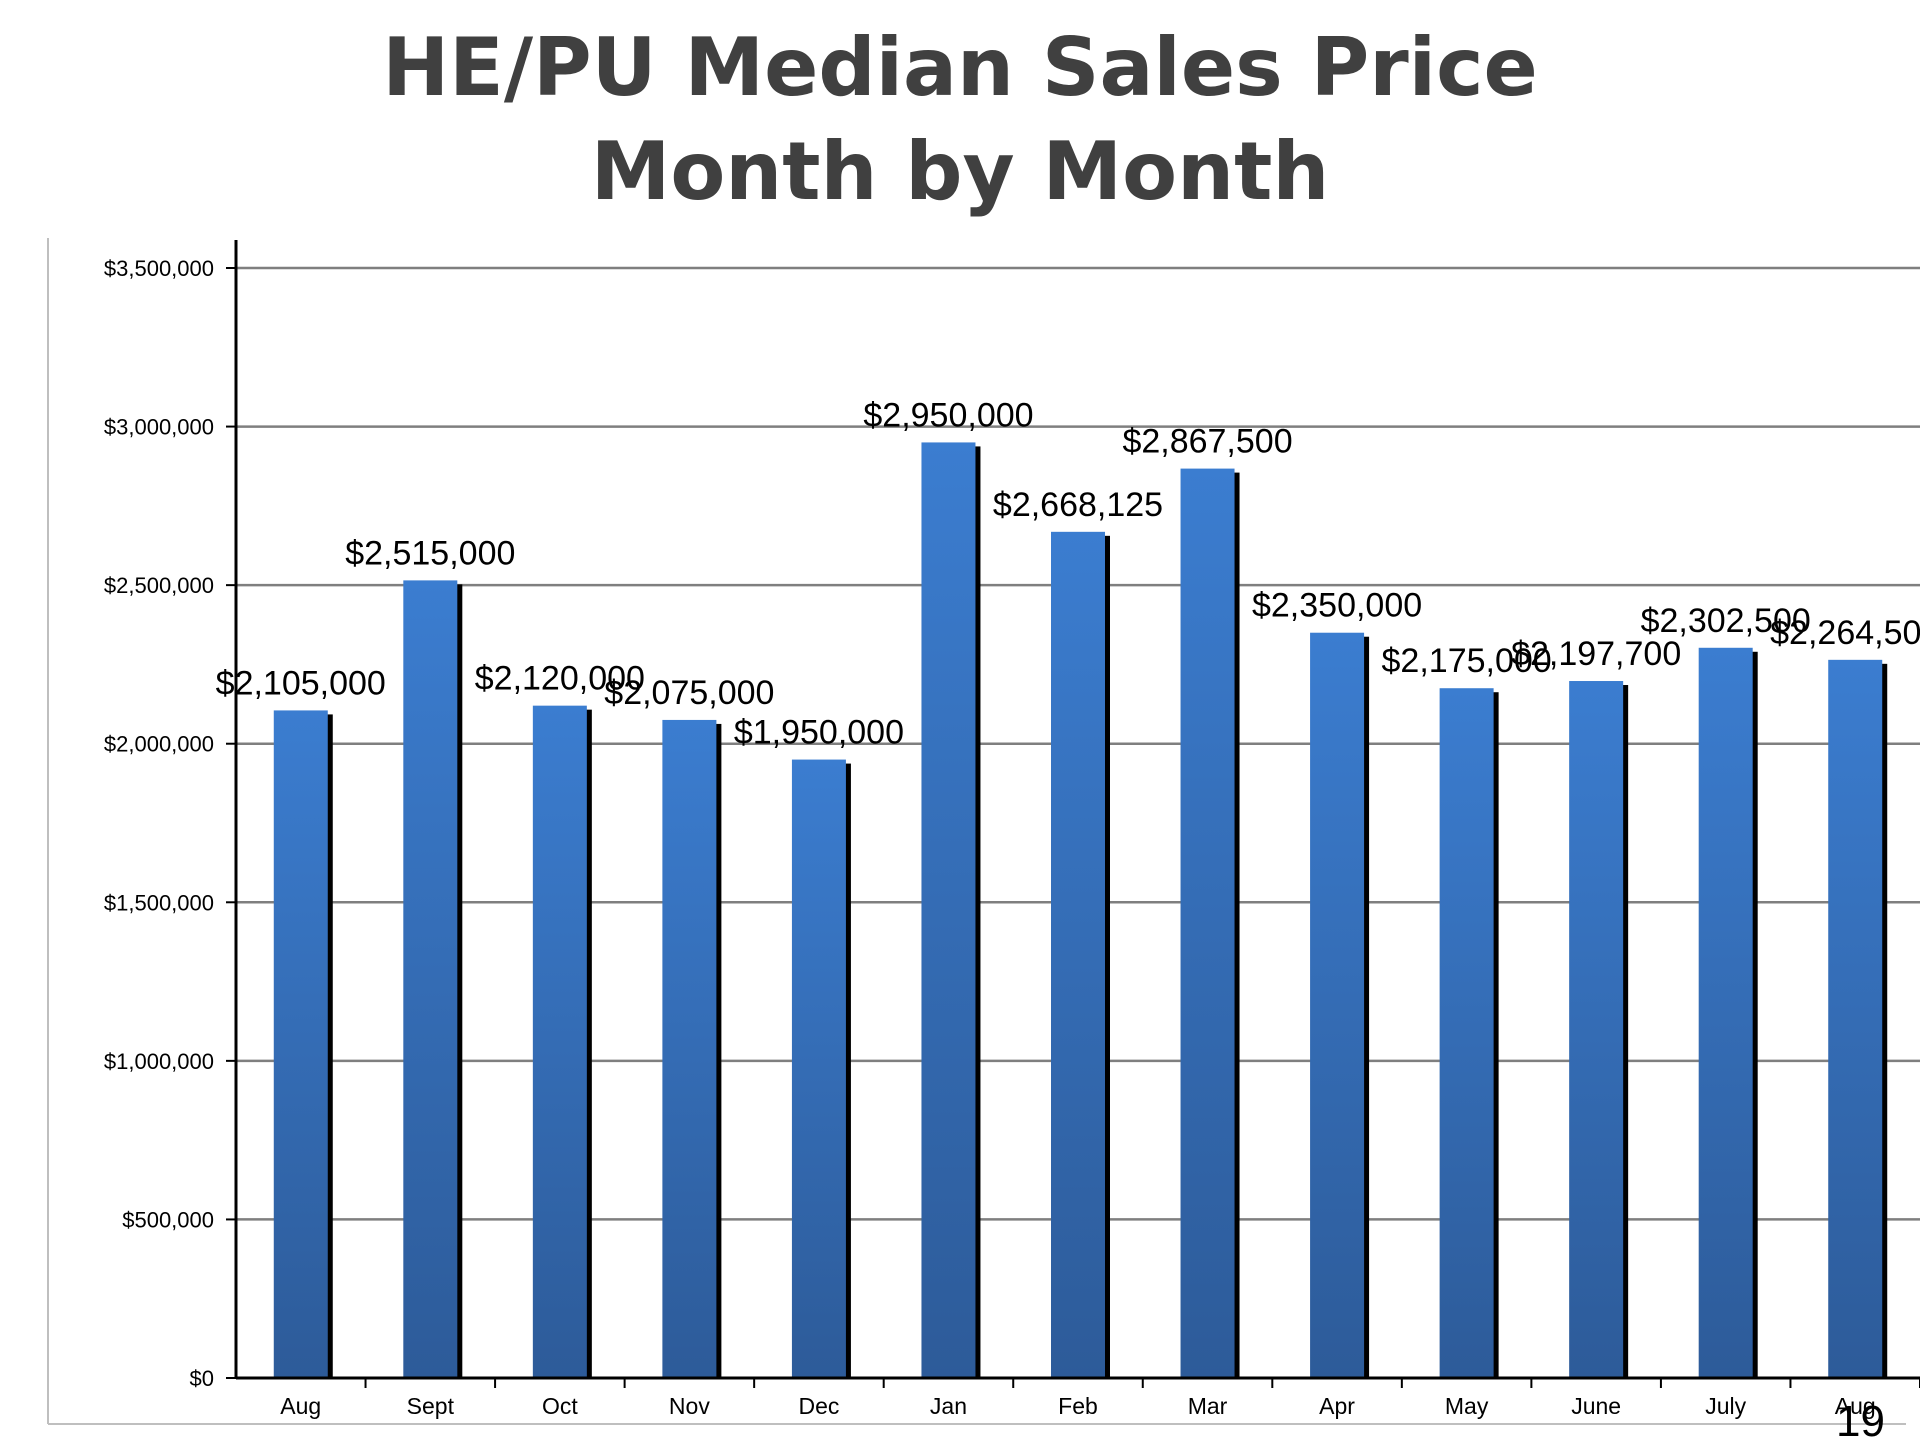 The width and height of the screenshot is (1920, 1446). Describe the element at coordinates (1596, 1029) in the screenshot. I see `bar-june` at that location.